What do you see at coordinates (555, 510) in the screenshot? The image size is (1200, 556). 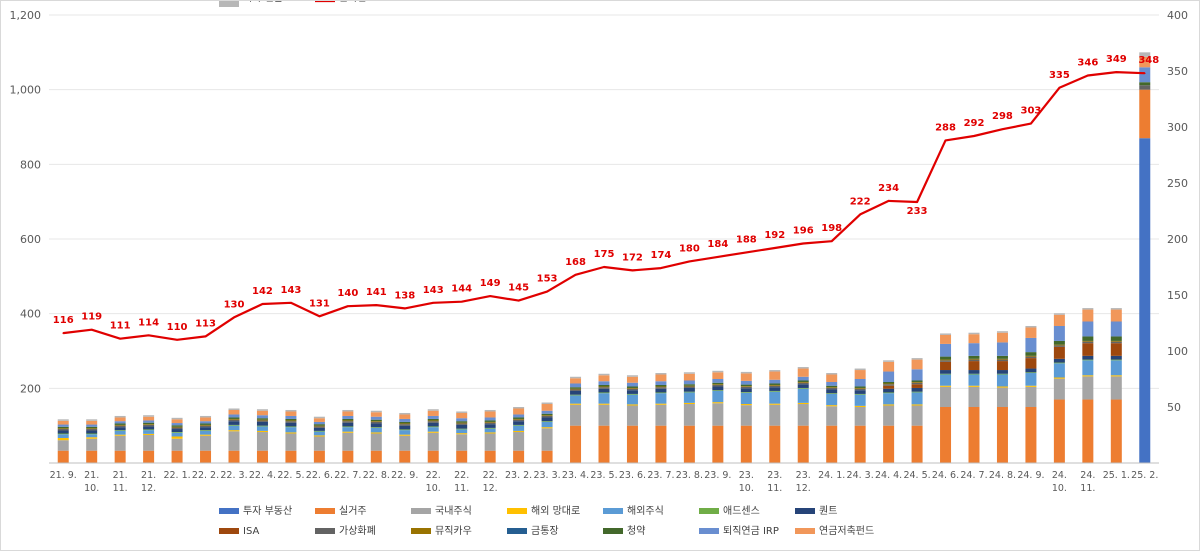 I see `legend-label: 해외 망대로` at bounding box center [555, 510].